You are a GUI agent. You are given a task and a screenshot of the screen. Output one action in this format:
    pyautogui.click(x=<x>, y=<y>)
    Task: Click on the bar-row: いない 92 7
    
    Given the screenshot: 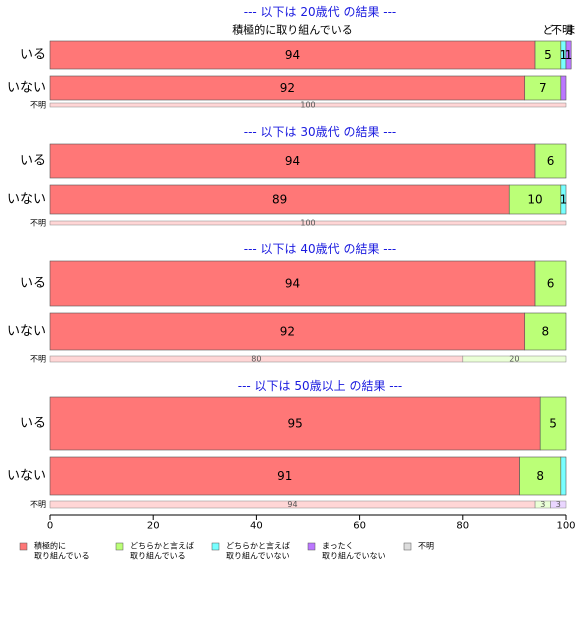 What is the action you would take?
    pyautogui.click(x=287, y=88)
    